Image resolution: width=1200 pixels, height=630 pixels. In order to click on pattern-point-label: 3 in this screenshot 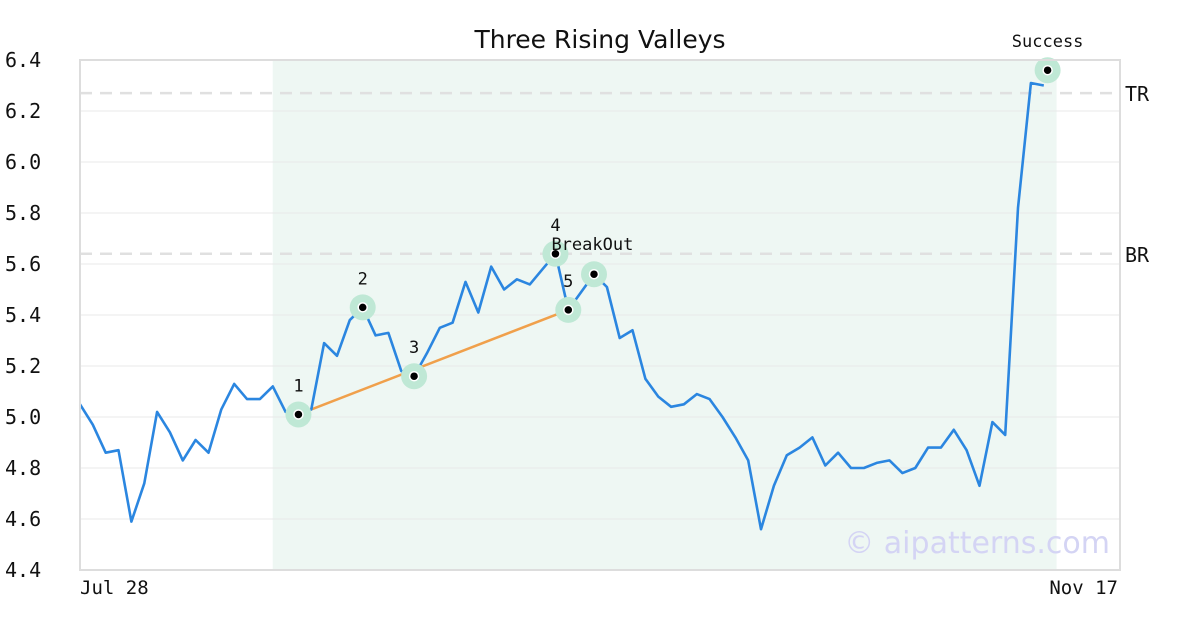, I will do `click(414, 348)`.